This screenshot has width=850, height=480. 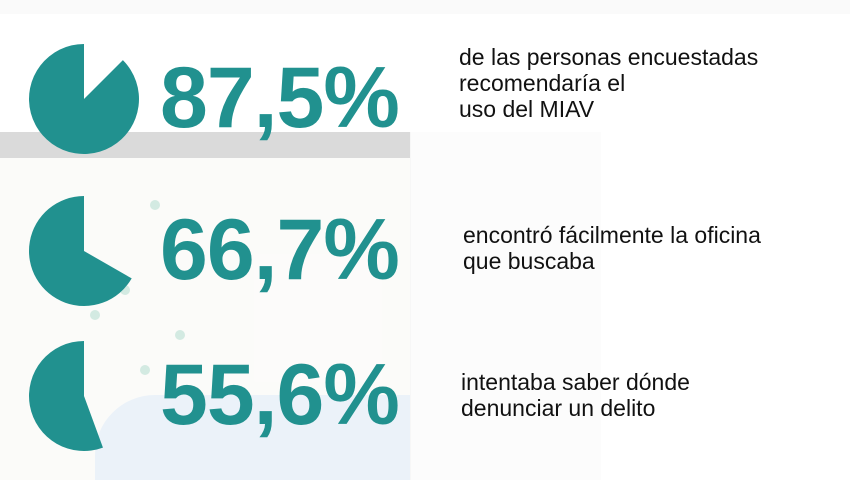 What do you see at coordinates (609, 57) in the screenshot?
I see `description-line: de las personas encuestadas` at bounding box center [609, 57].